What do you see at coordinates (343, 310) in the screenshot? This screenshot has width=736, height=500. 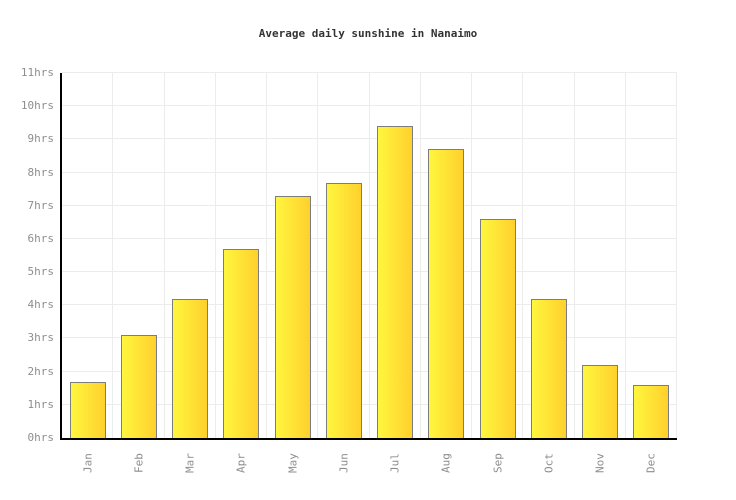 I see `bar-jun` at bounding box center [343, 310].